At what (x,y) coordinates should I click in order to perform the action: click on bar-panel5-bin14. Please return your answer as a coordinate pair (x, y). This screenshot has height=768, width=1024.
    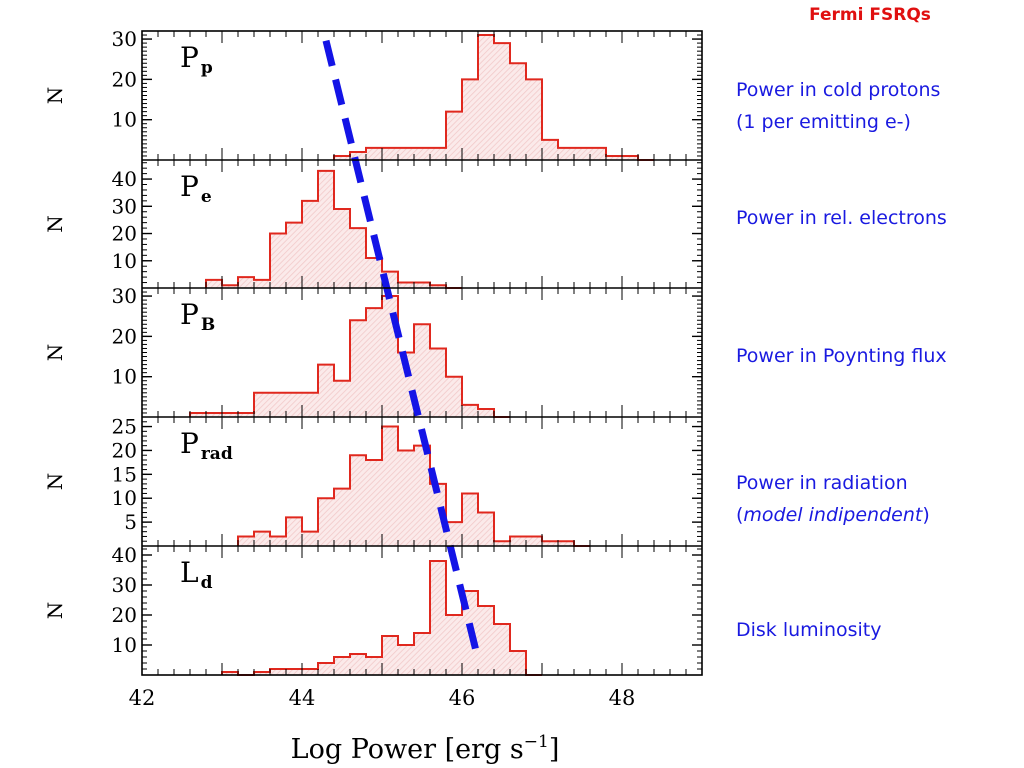
    Looking at the image, I should click on (438, 618).